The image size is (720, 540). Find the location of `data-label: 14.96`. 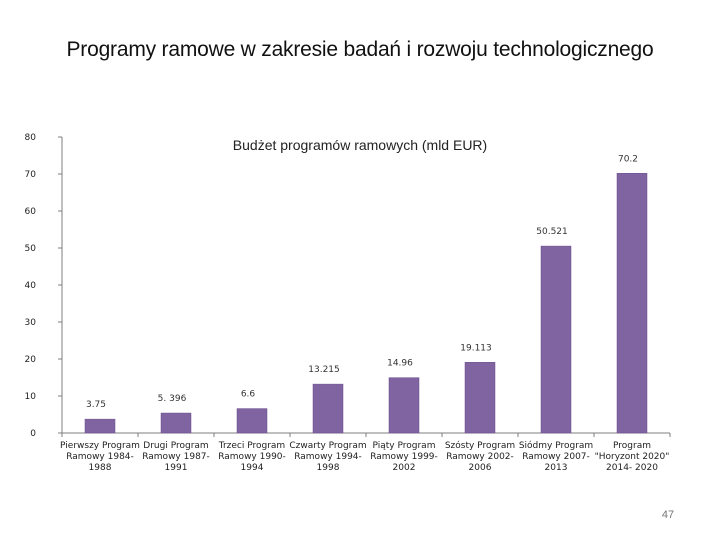

data-label: 14.96 is located at coordinates (400, 364).